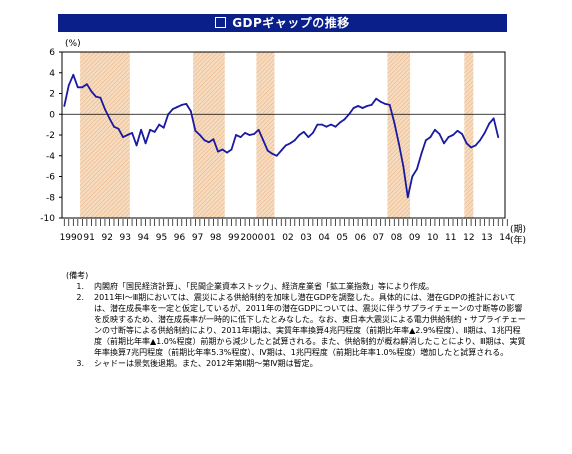  I want to click on y-tick-label: -10, so click(47, 219).